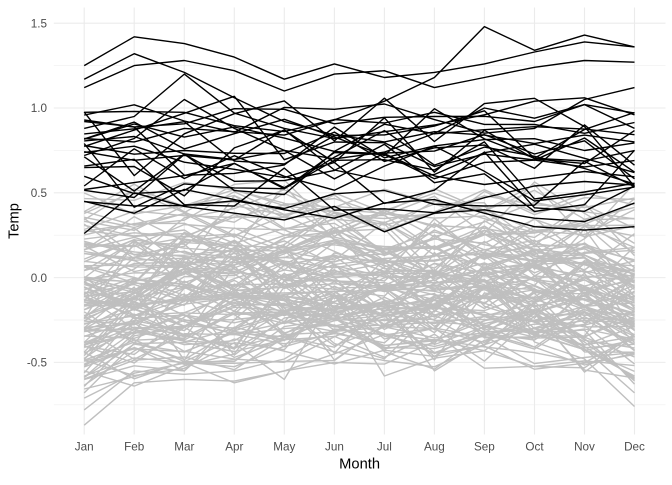  Describe the element at coordinates (37, 363) in the screenshot. I see `svg-text: -0.5` at that location.